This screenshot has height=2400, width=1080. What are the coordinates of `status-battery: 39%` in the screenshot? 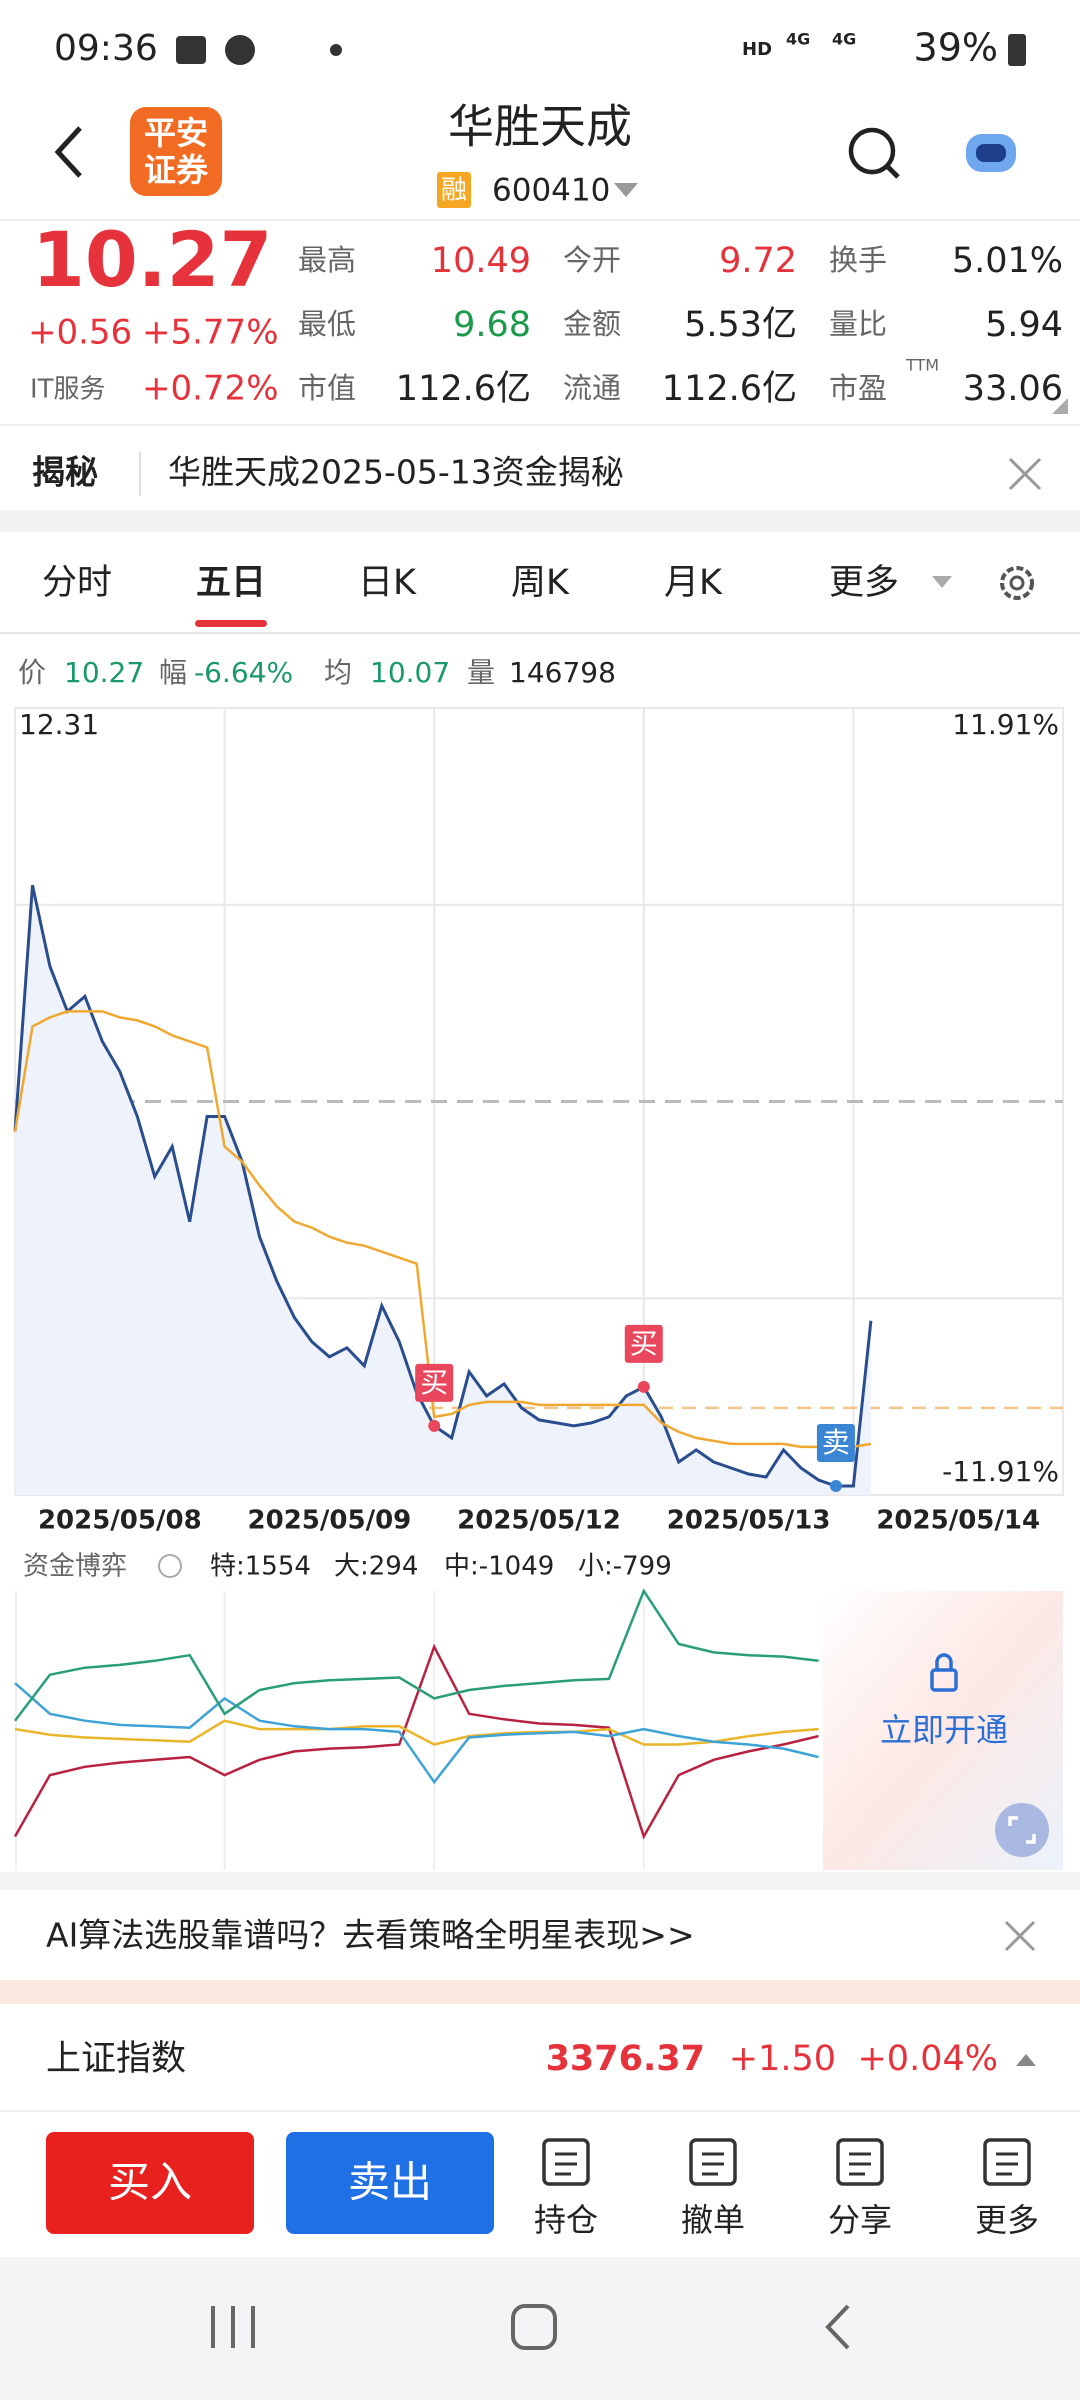 It's located at (956, 48).